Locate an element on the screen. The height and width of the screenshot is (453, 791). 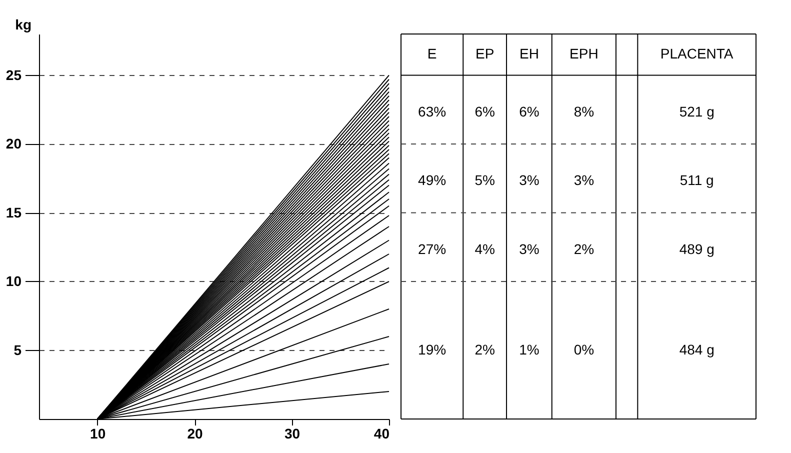
text: 5% is located at coordinates (484, 180).